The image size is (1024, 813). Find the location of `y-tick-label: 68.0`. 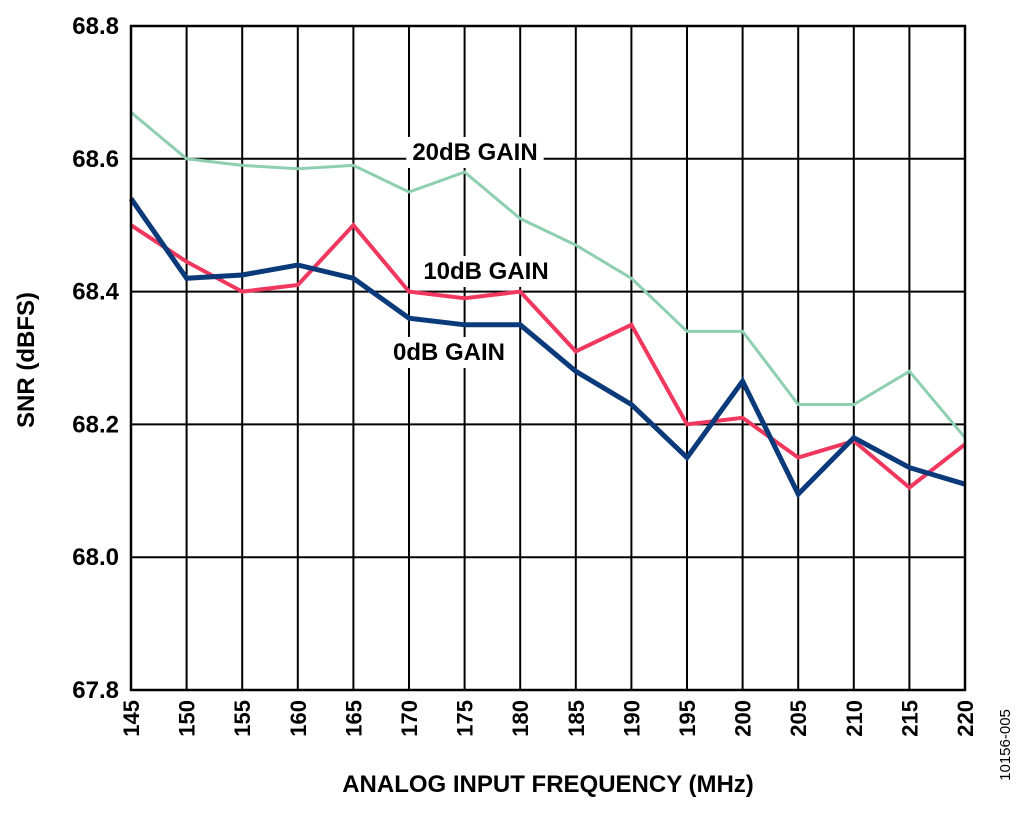

y-tick-label: 68.0 is located at coordinates (95, 557).